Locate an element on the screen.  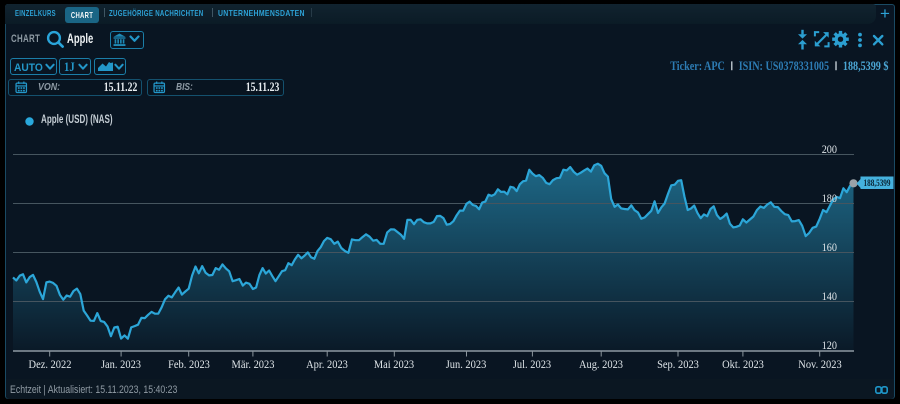
svg-text: 188,5399 is located at coordinates (877, 183).